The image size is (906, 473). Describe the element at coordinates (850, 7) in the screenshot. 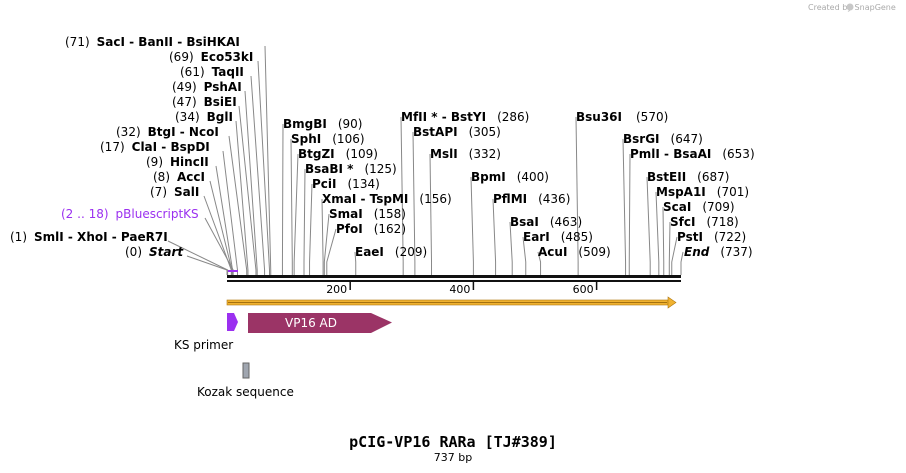

I see `snapgene-logo-icon` at that location.